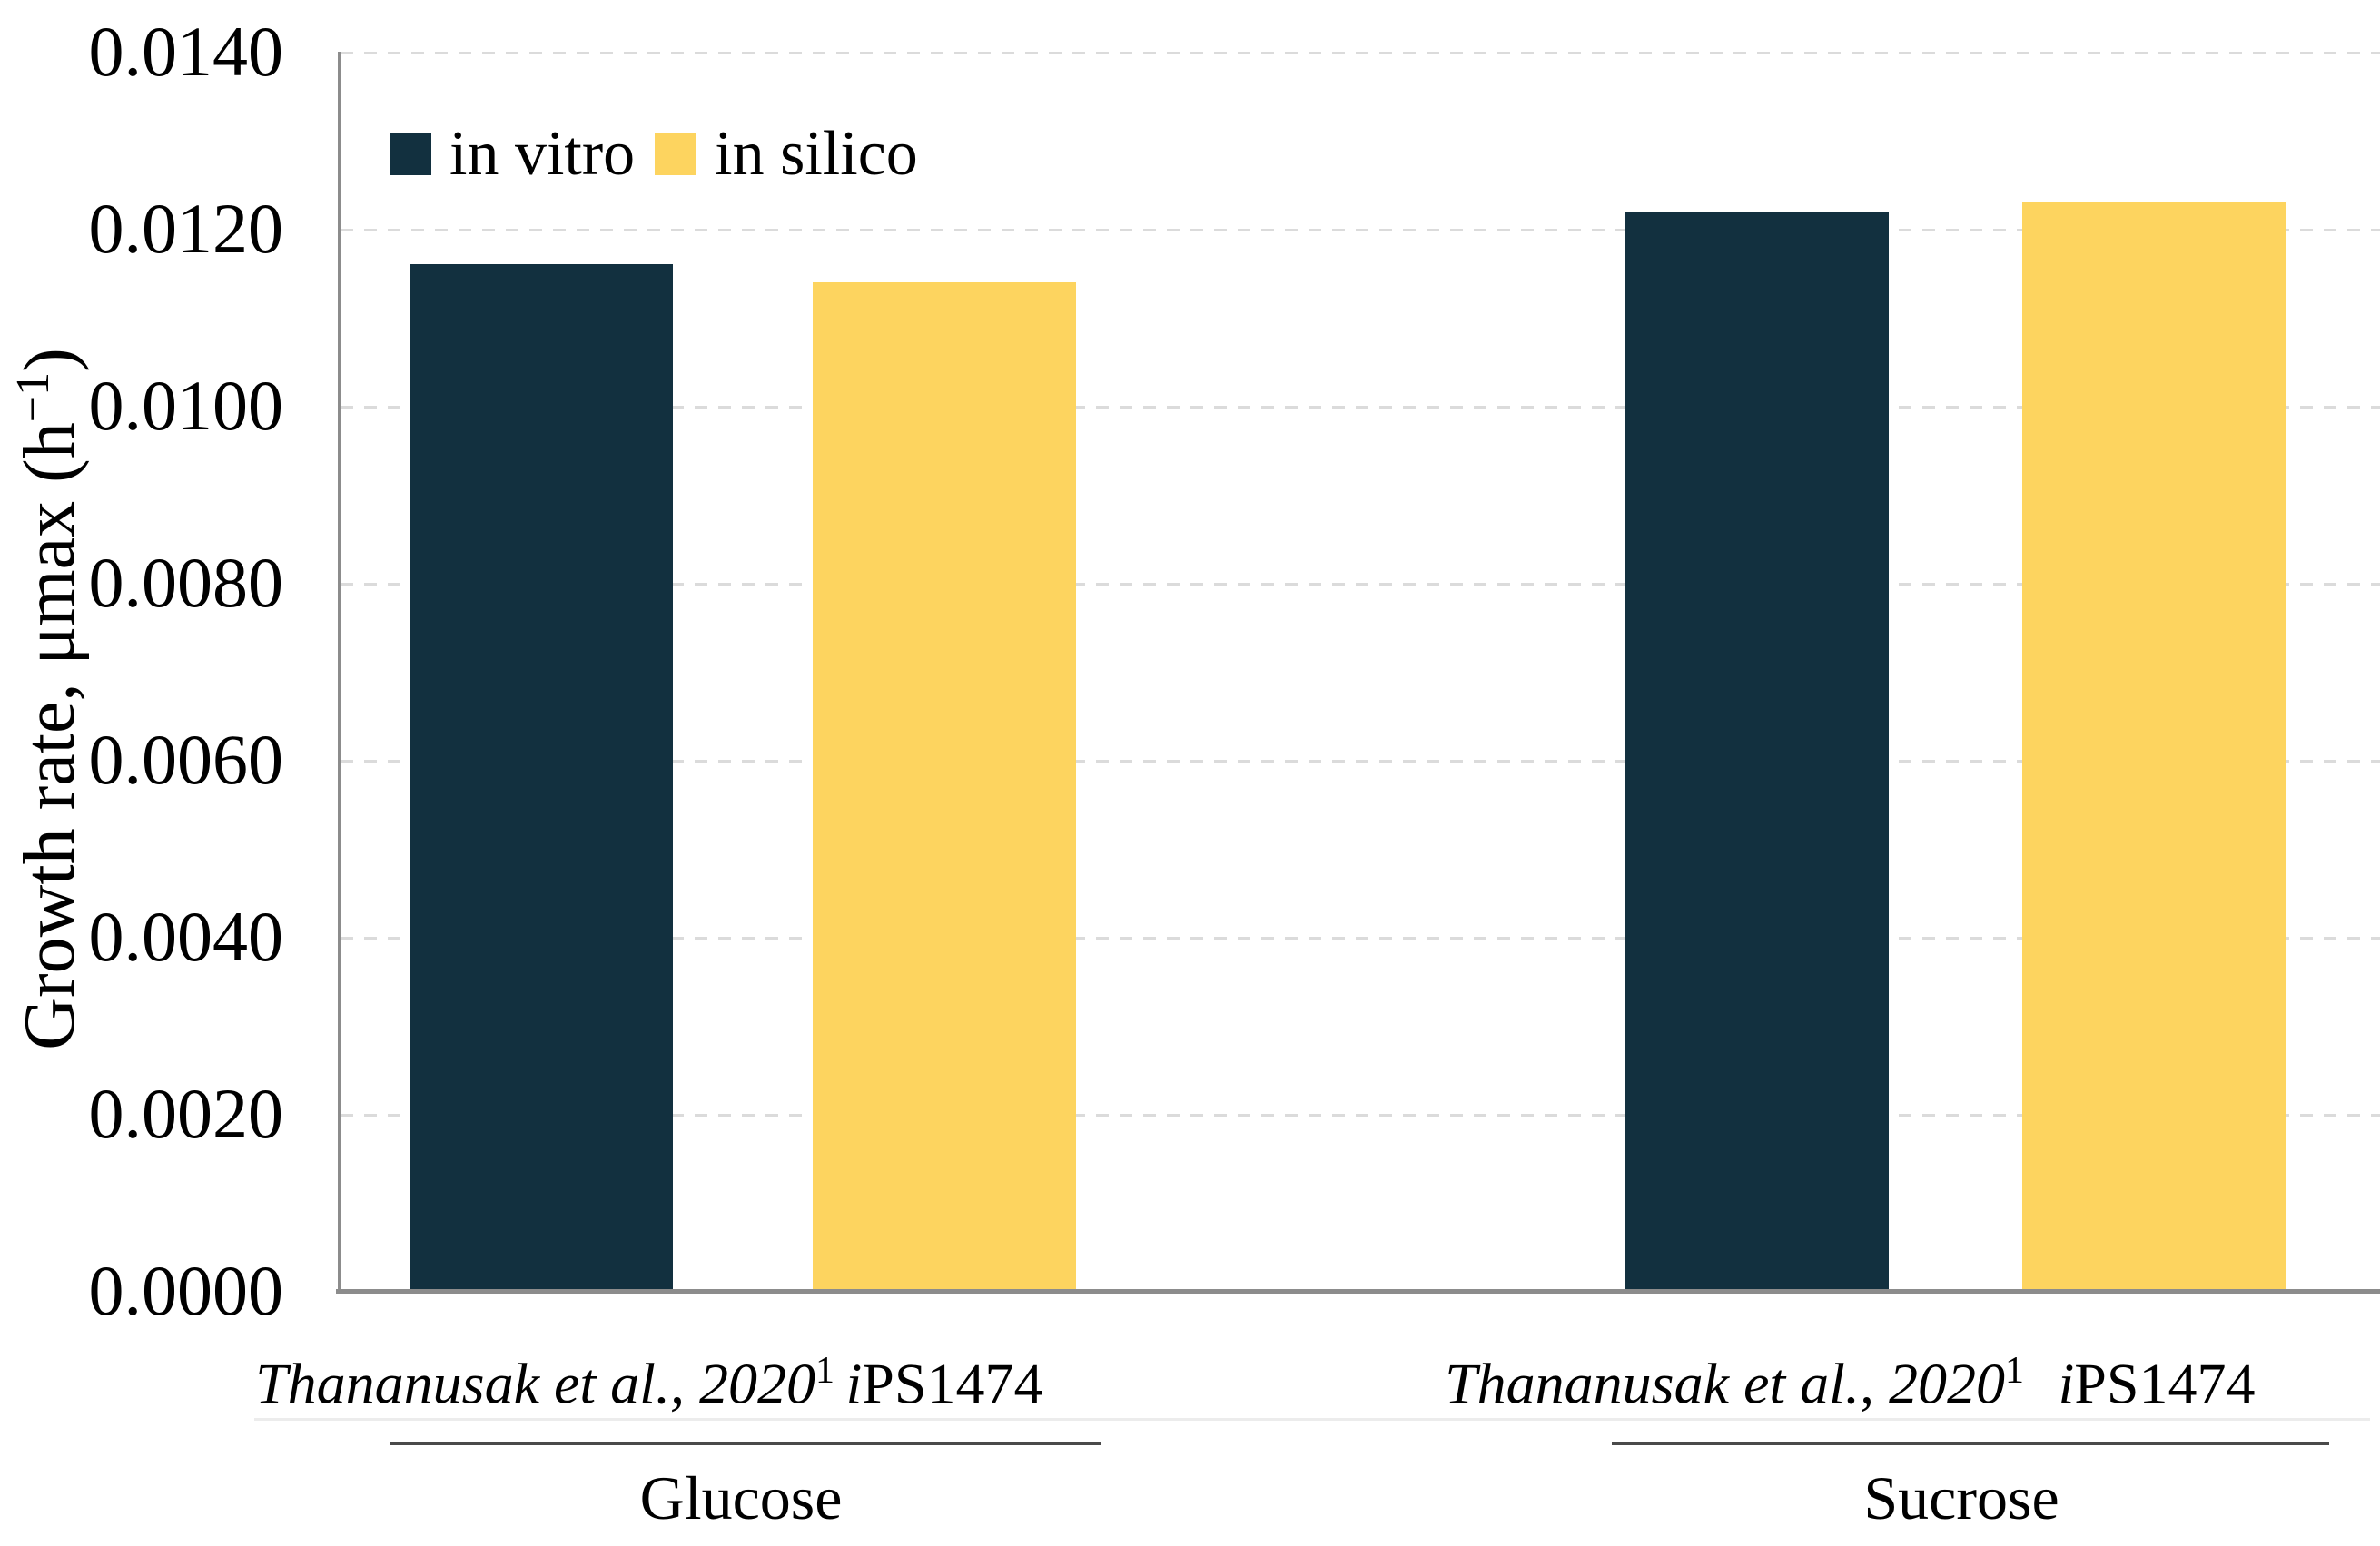 Image resolution: width=2380 pixels, height=1546 pixels. What do you see at coordinates (1961, 1497) in the screenshot?
I see `group-label-sucrose: Sucrose` at bounding box center [1961, 1497].